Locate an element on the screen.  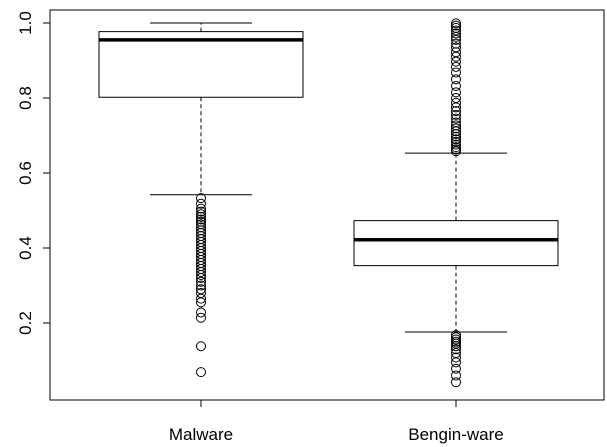
y-axis: 0.2 0.4 0.6 0.8 1.0 is located at coordinates (33, 173).